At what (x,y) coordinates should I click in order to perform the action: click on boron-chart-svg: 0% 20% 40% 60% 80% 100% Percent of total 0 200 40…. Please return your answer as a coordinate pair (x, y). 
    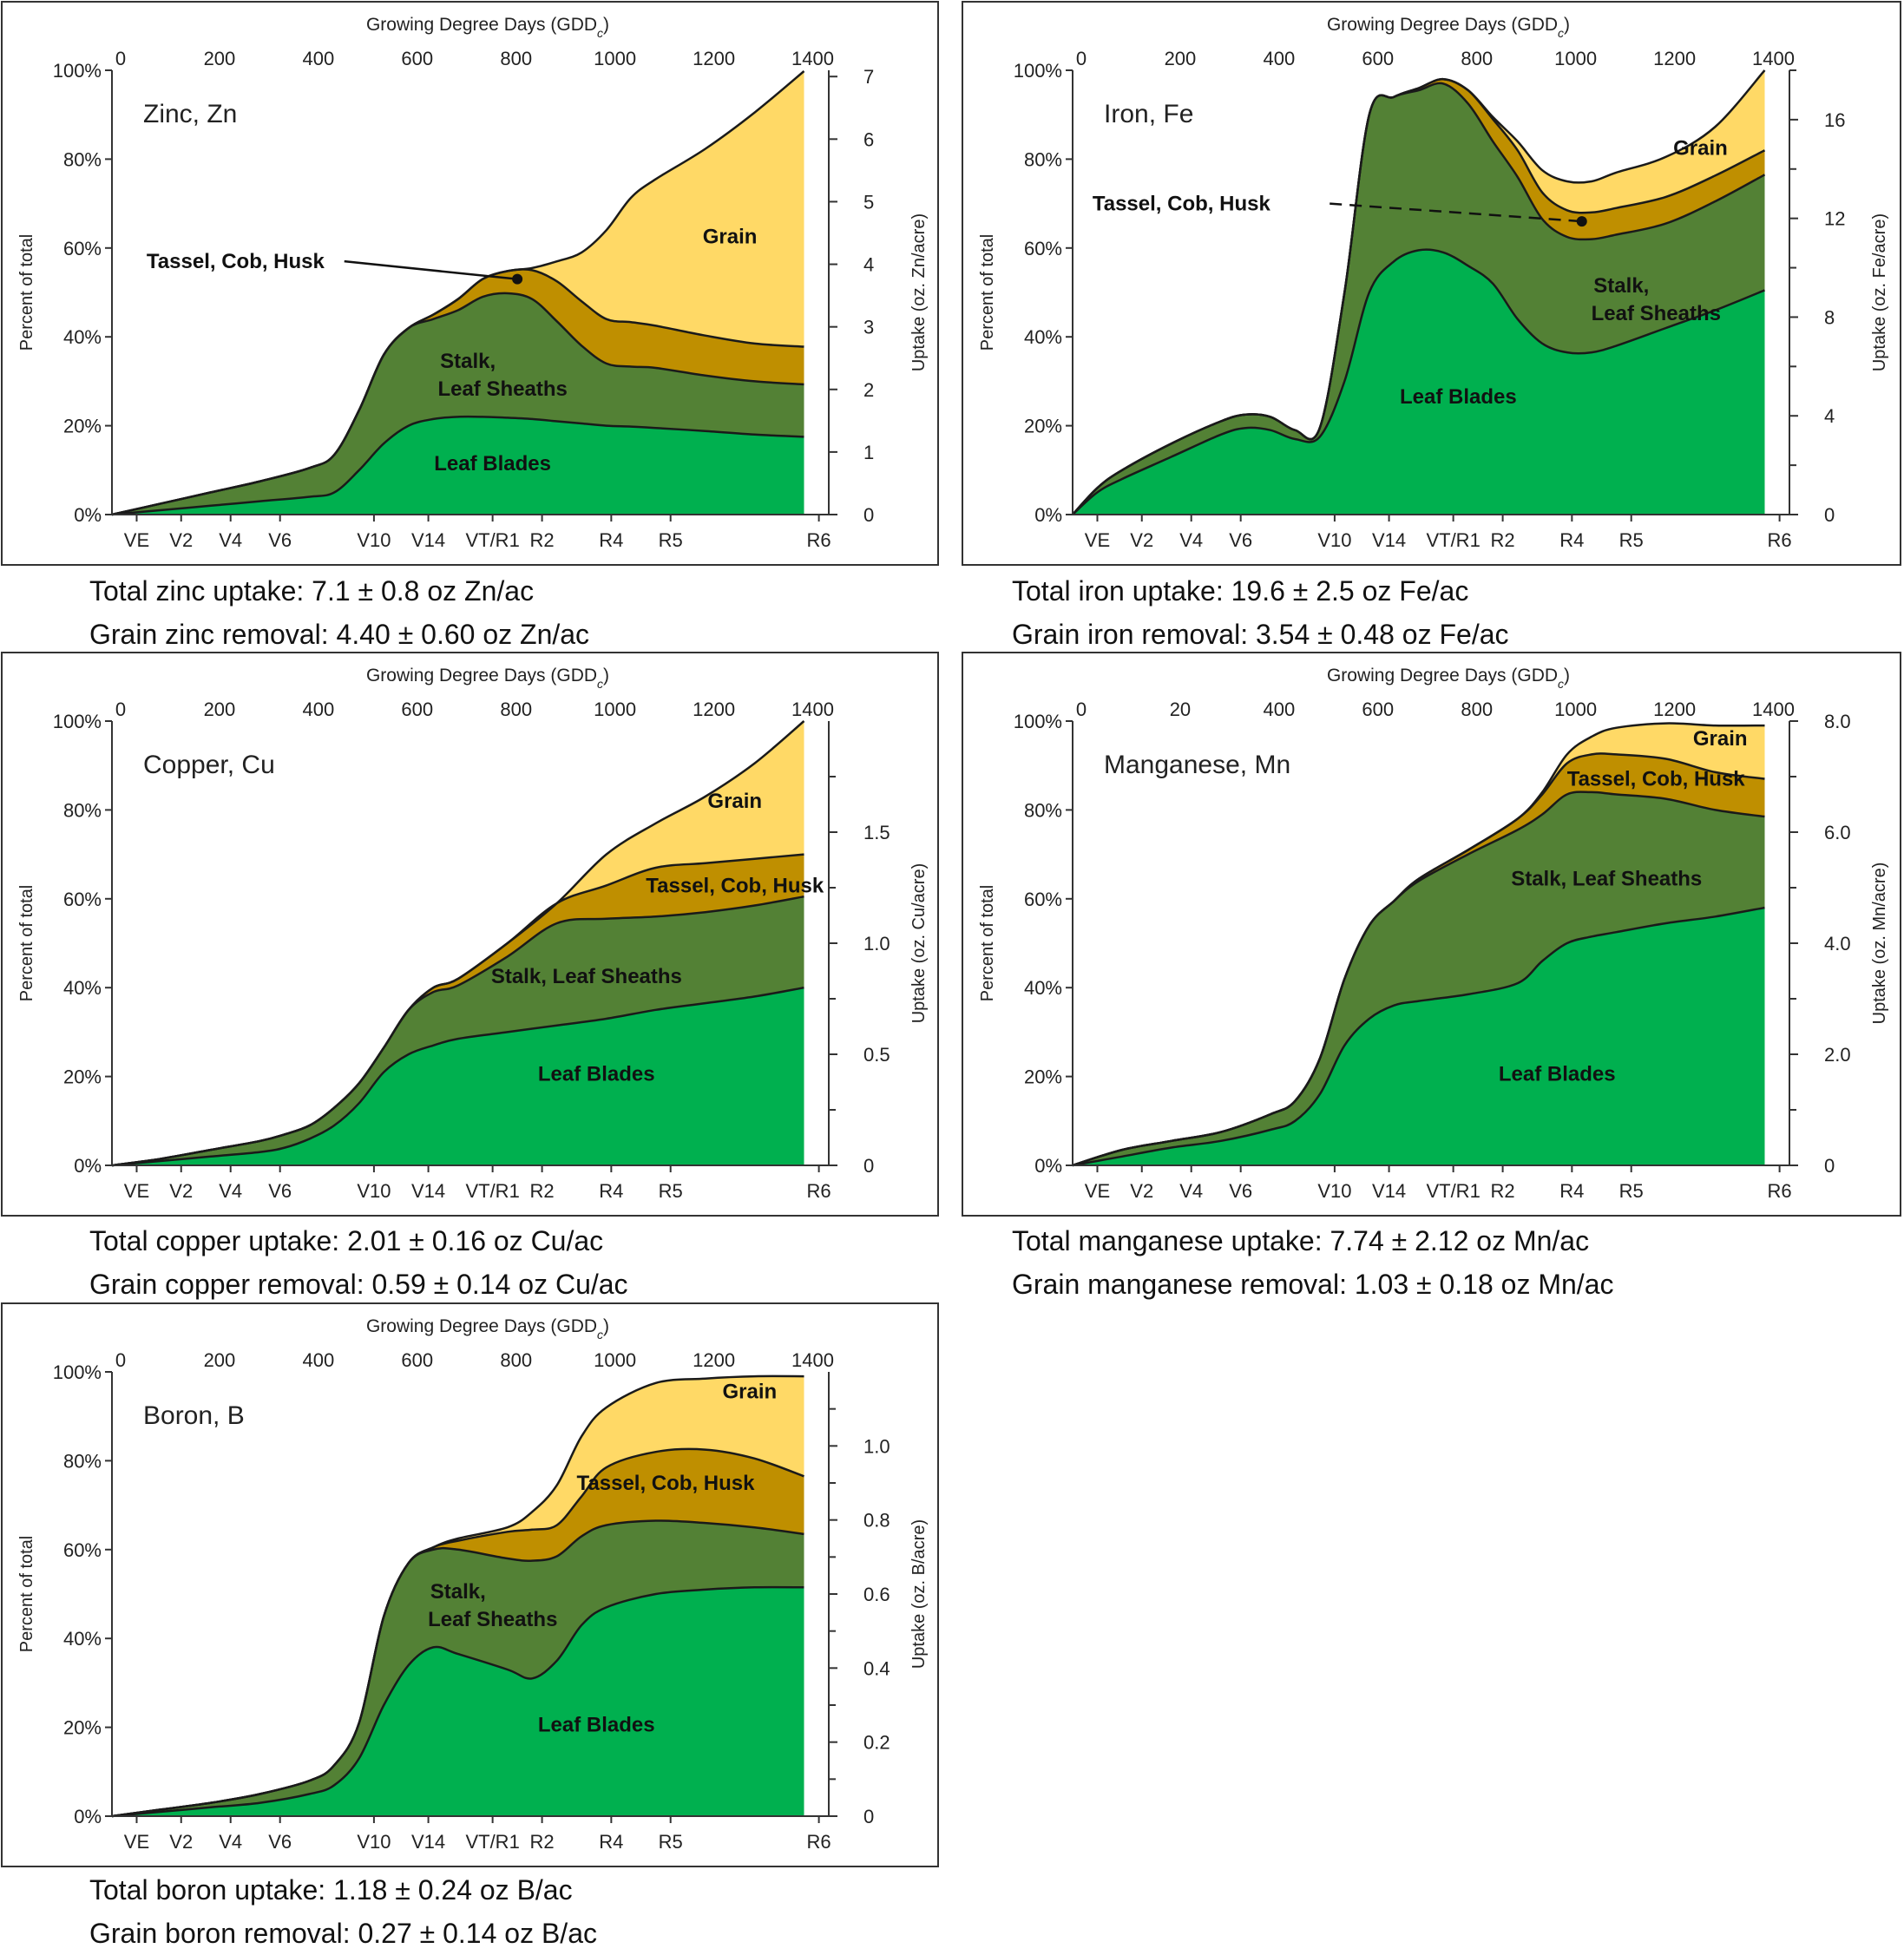
    Looking at the image, I should click on (473, 1584).